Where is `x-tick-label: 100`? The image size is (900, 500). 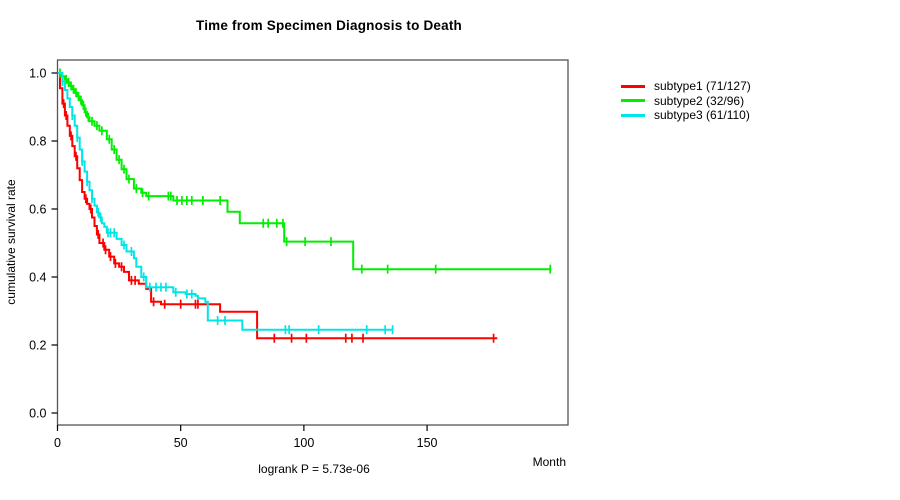 x-tick-label: 100 is located at coordinates (303, 443).